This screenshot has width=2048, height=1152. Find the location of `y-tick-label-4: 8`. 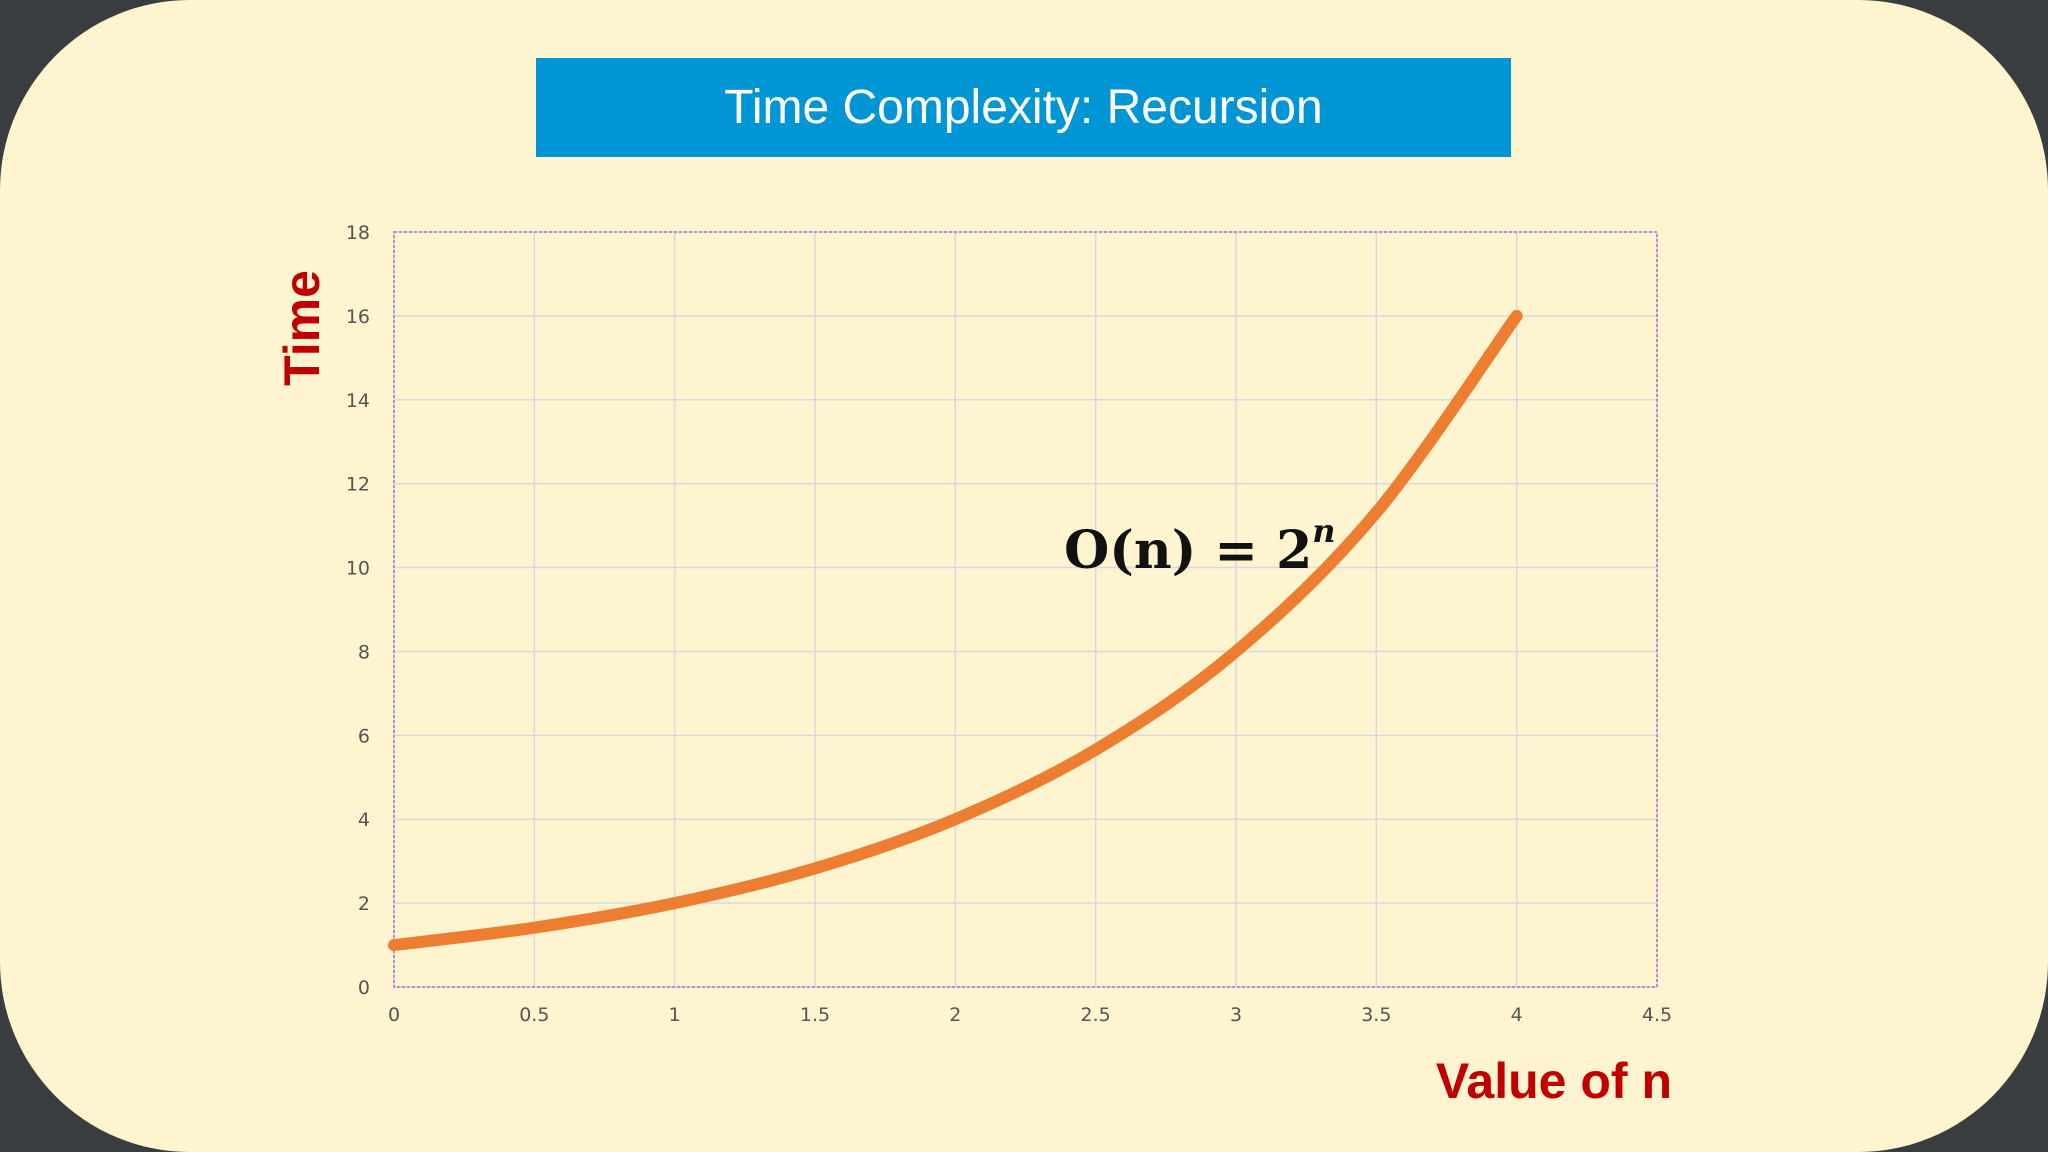

y-tick-label-4: 8 is located at coordinates (364, 652).